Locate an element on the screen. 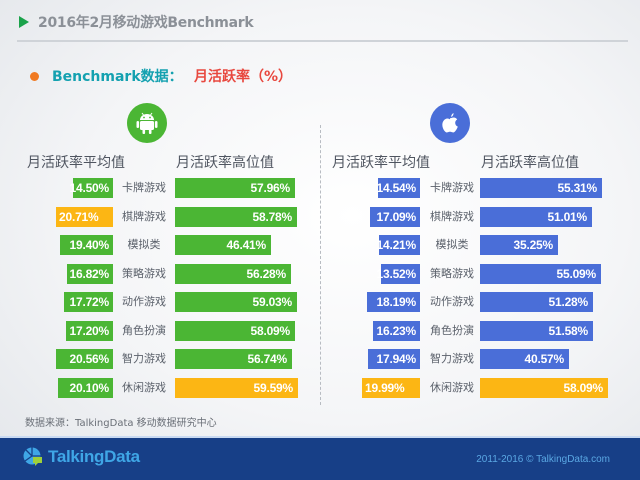  talkingdata-logo: TalkingData is located at coordinates (81, 457).